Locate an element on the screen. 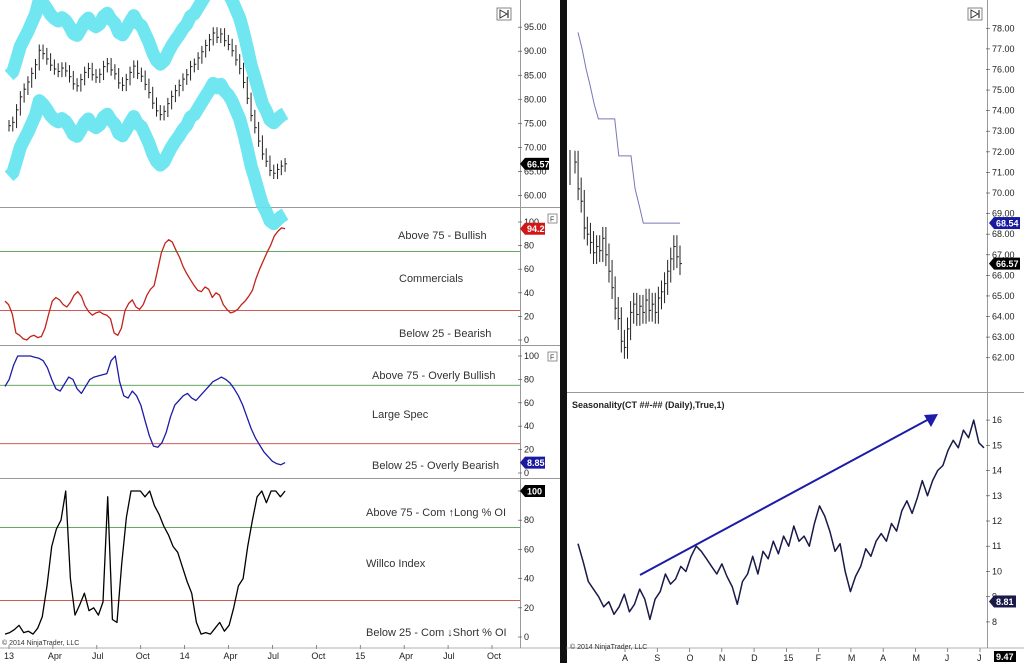 The height and width of the screenshot is (668, 1024). y-tick-label: 60.00 is located at coordinates (535, 195).